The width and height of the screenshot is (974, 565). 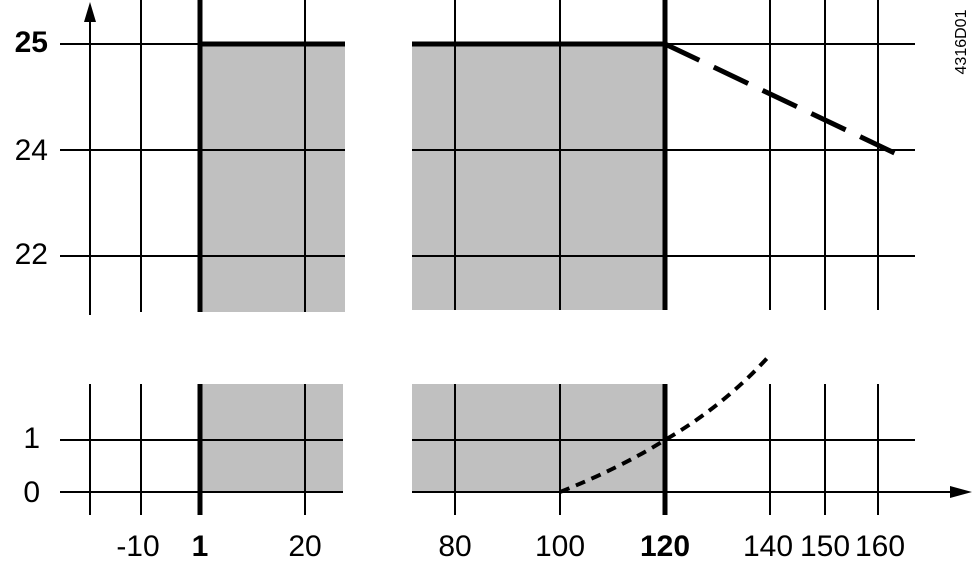 What do you see at coordinates (137, 546) in the screenshot?
I see `x-label: -10` at bounding box center [137, 546].